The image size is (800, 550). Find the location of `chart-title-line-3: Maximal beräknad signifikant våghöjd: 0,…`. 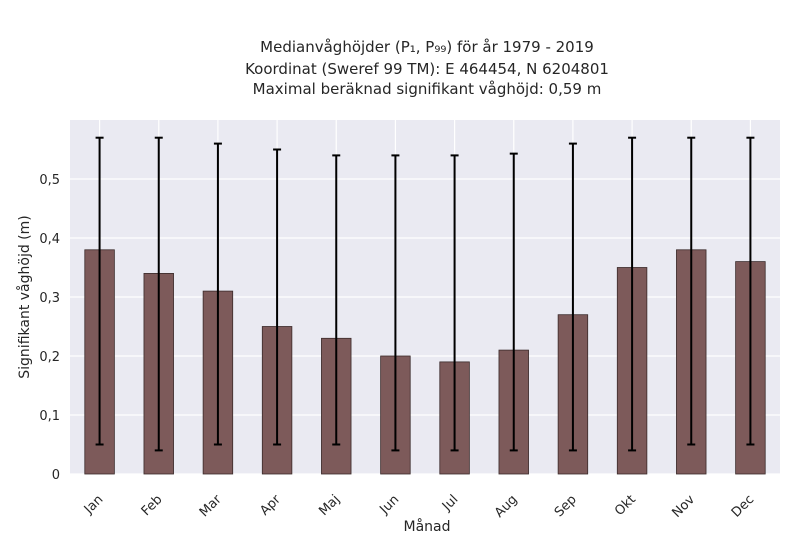

chart-title-line-3: Maximal beräknad signifikant våghöjd: 0,… is located at coordinates (427, 89).